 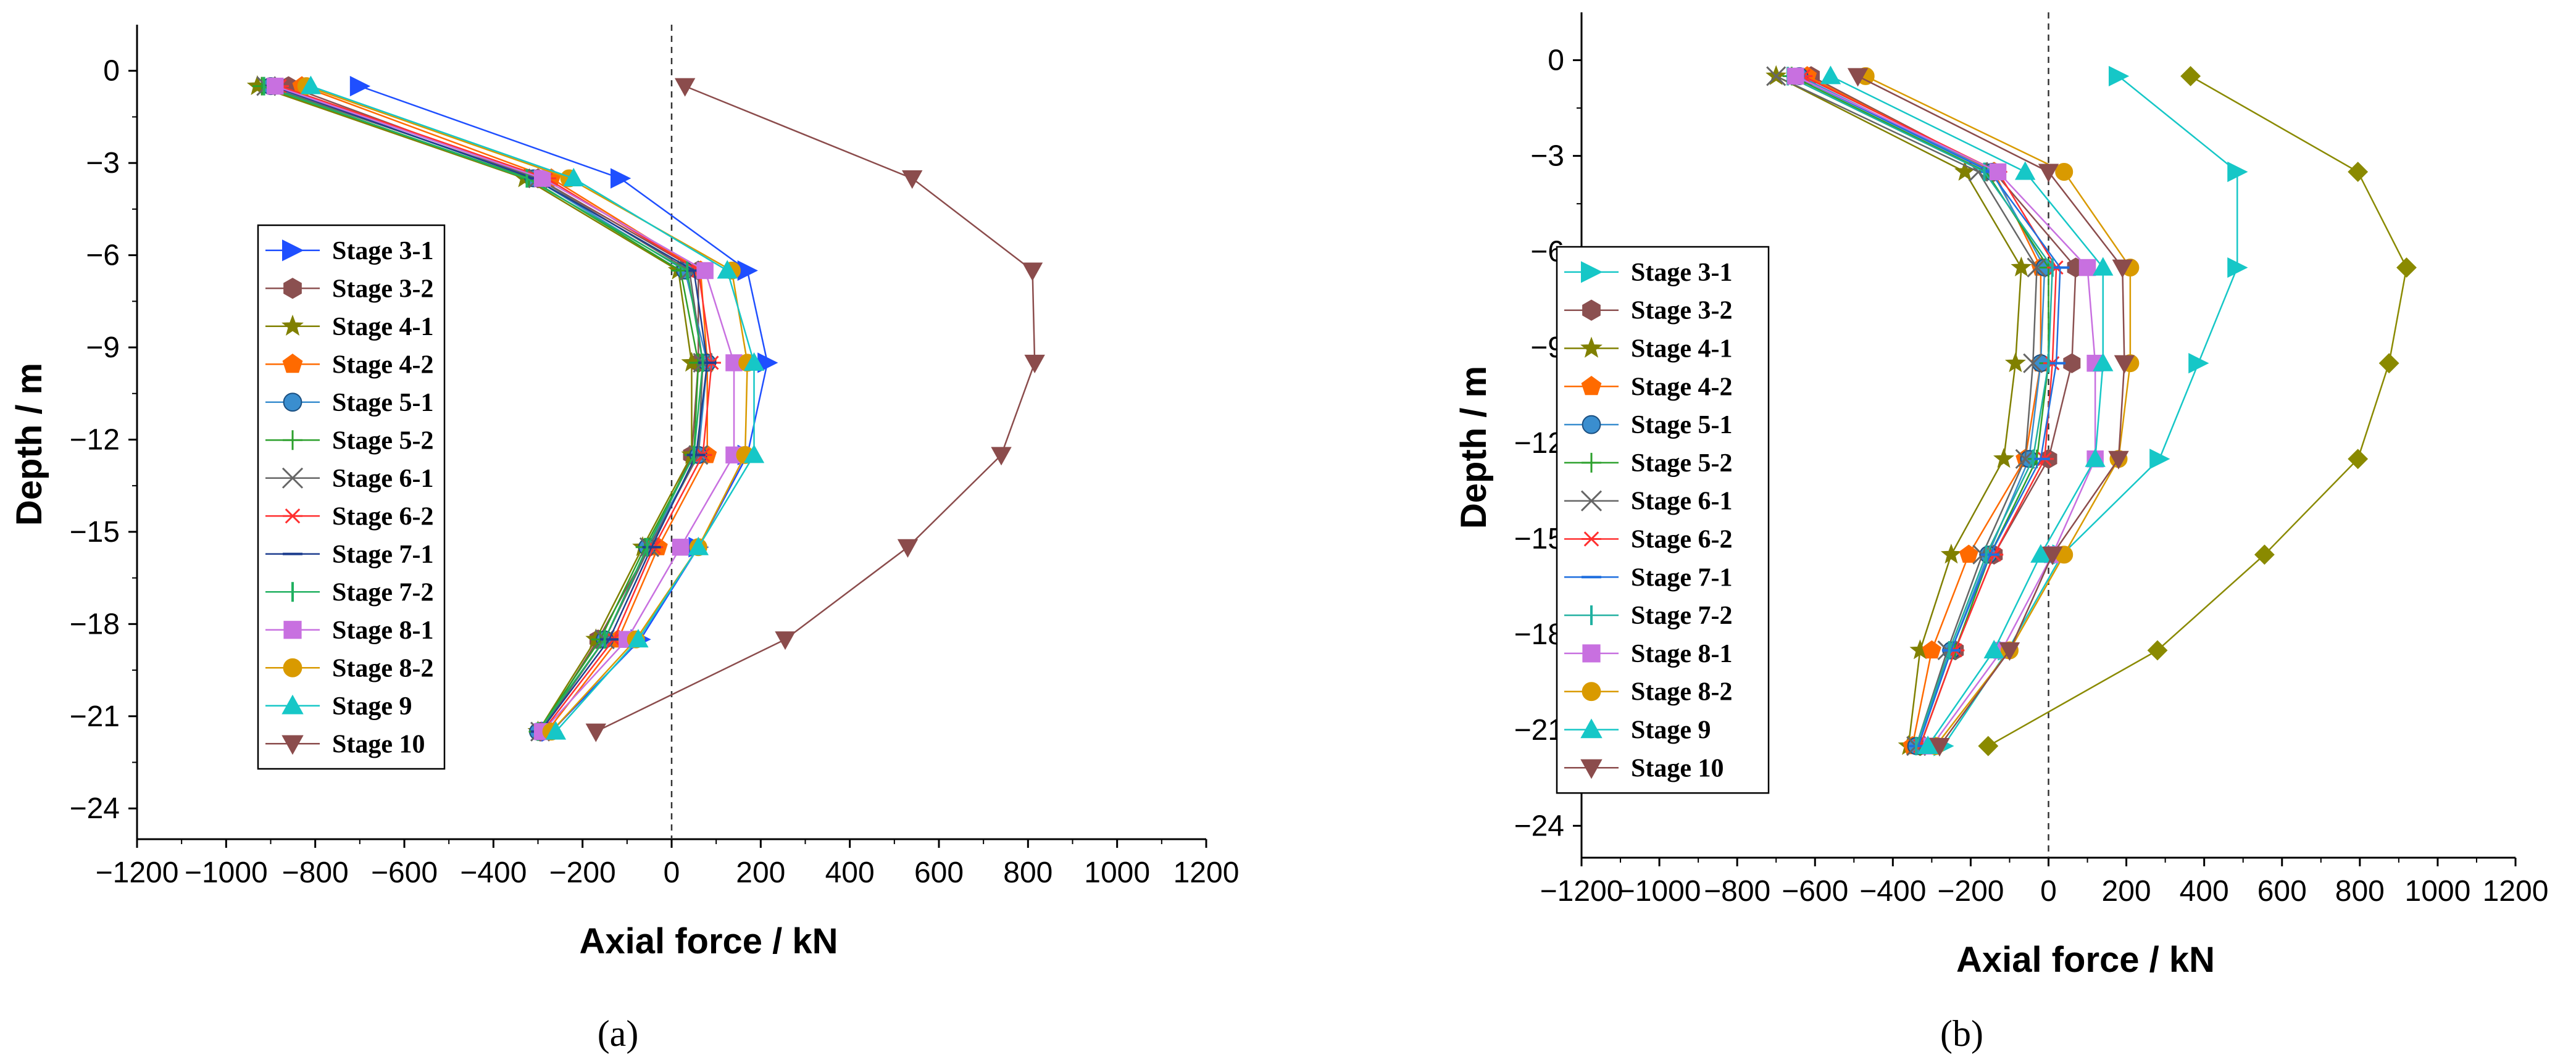 What do you see at coordinates (2360, 891) in the screenshot?
I see `x-tick-label: 800` at bounding box center [2360, 891].